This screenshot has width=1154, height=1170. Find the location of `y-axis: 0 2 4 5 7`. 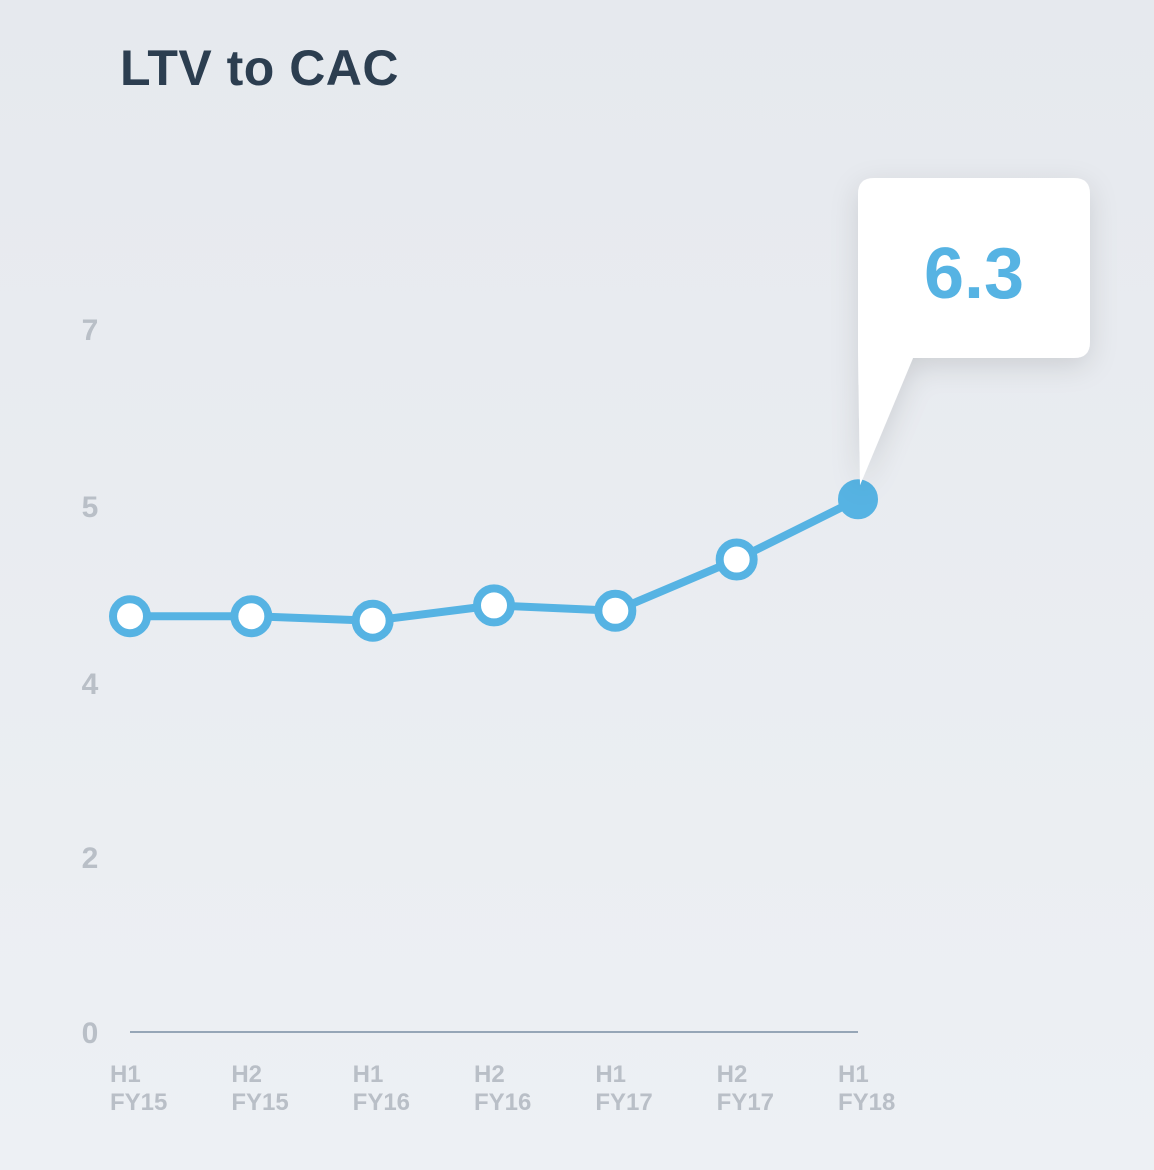

y-axis: 0 2 4 5 7 is located at coordinates (90, 682).